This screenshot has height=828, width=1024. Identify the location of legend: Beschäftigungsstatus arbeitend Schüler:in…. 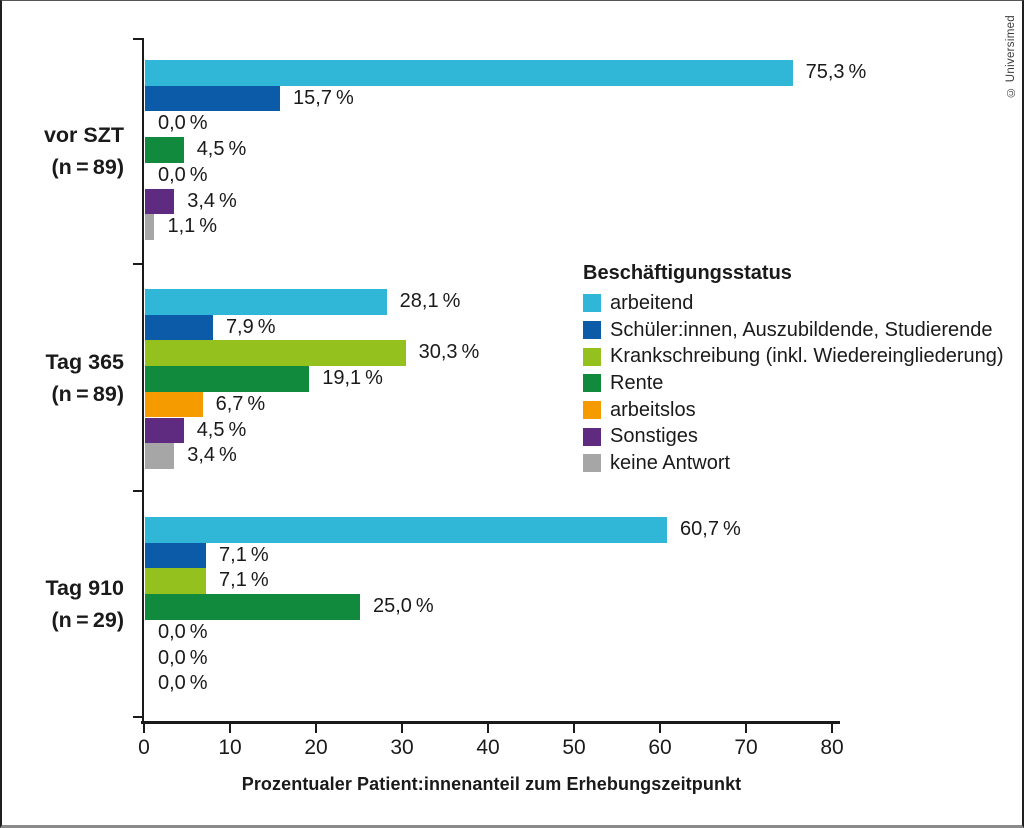
(793, 368).